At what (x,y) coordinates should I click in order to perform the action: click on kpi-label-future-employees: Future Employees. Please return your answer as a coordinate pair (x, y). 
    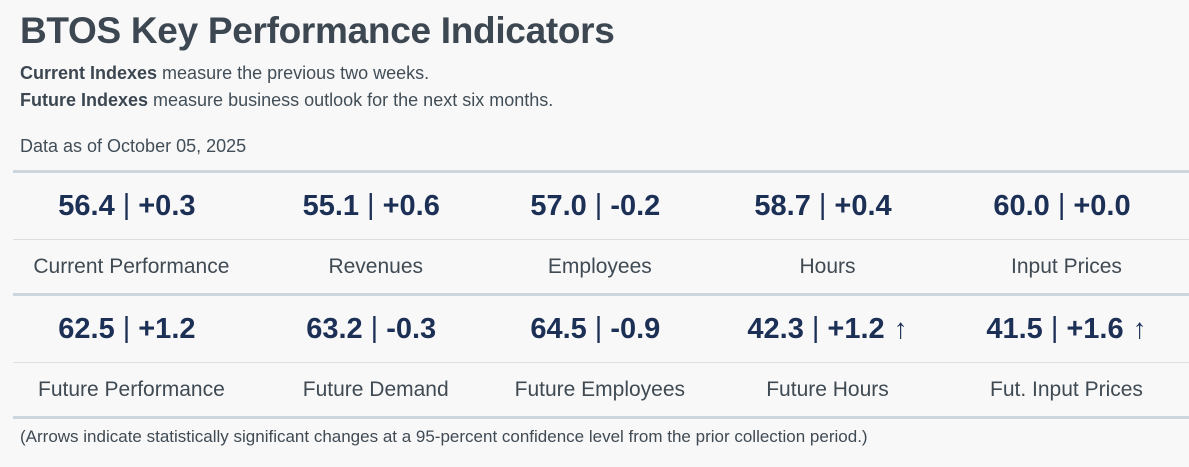
    Looking at the image, I should click on (600, 389).